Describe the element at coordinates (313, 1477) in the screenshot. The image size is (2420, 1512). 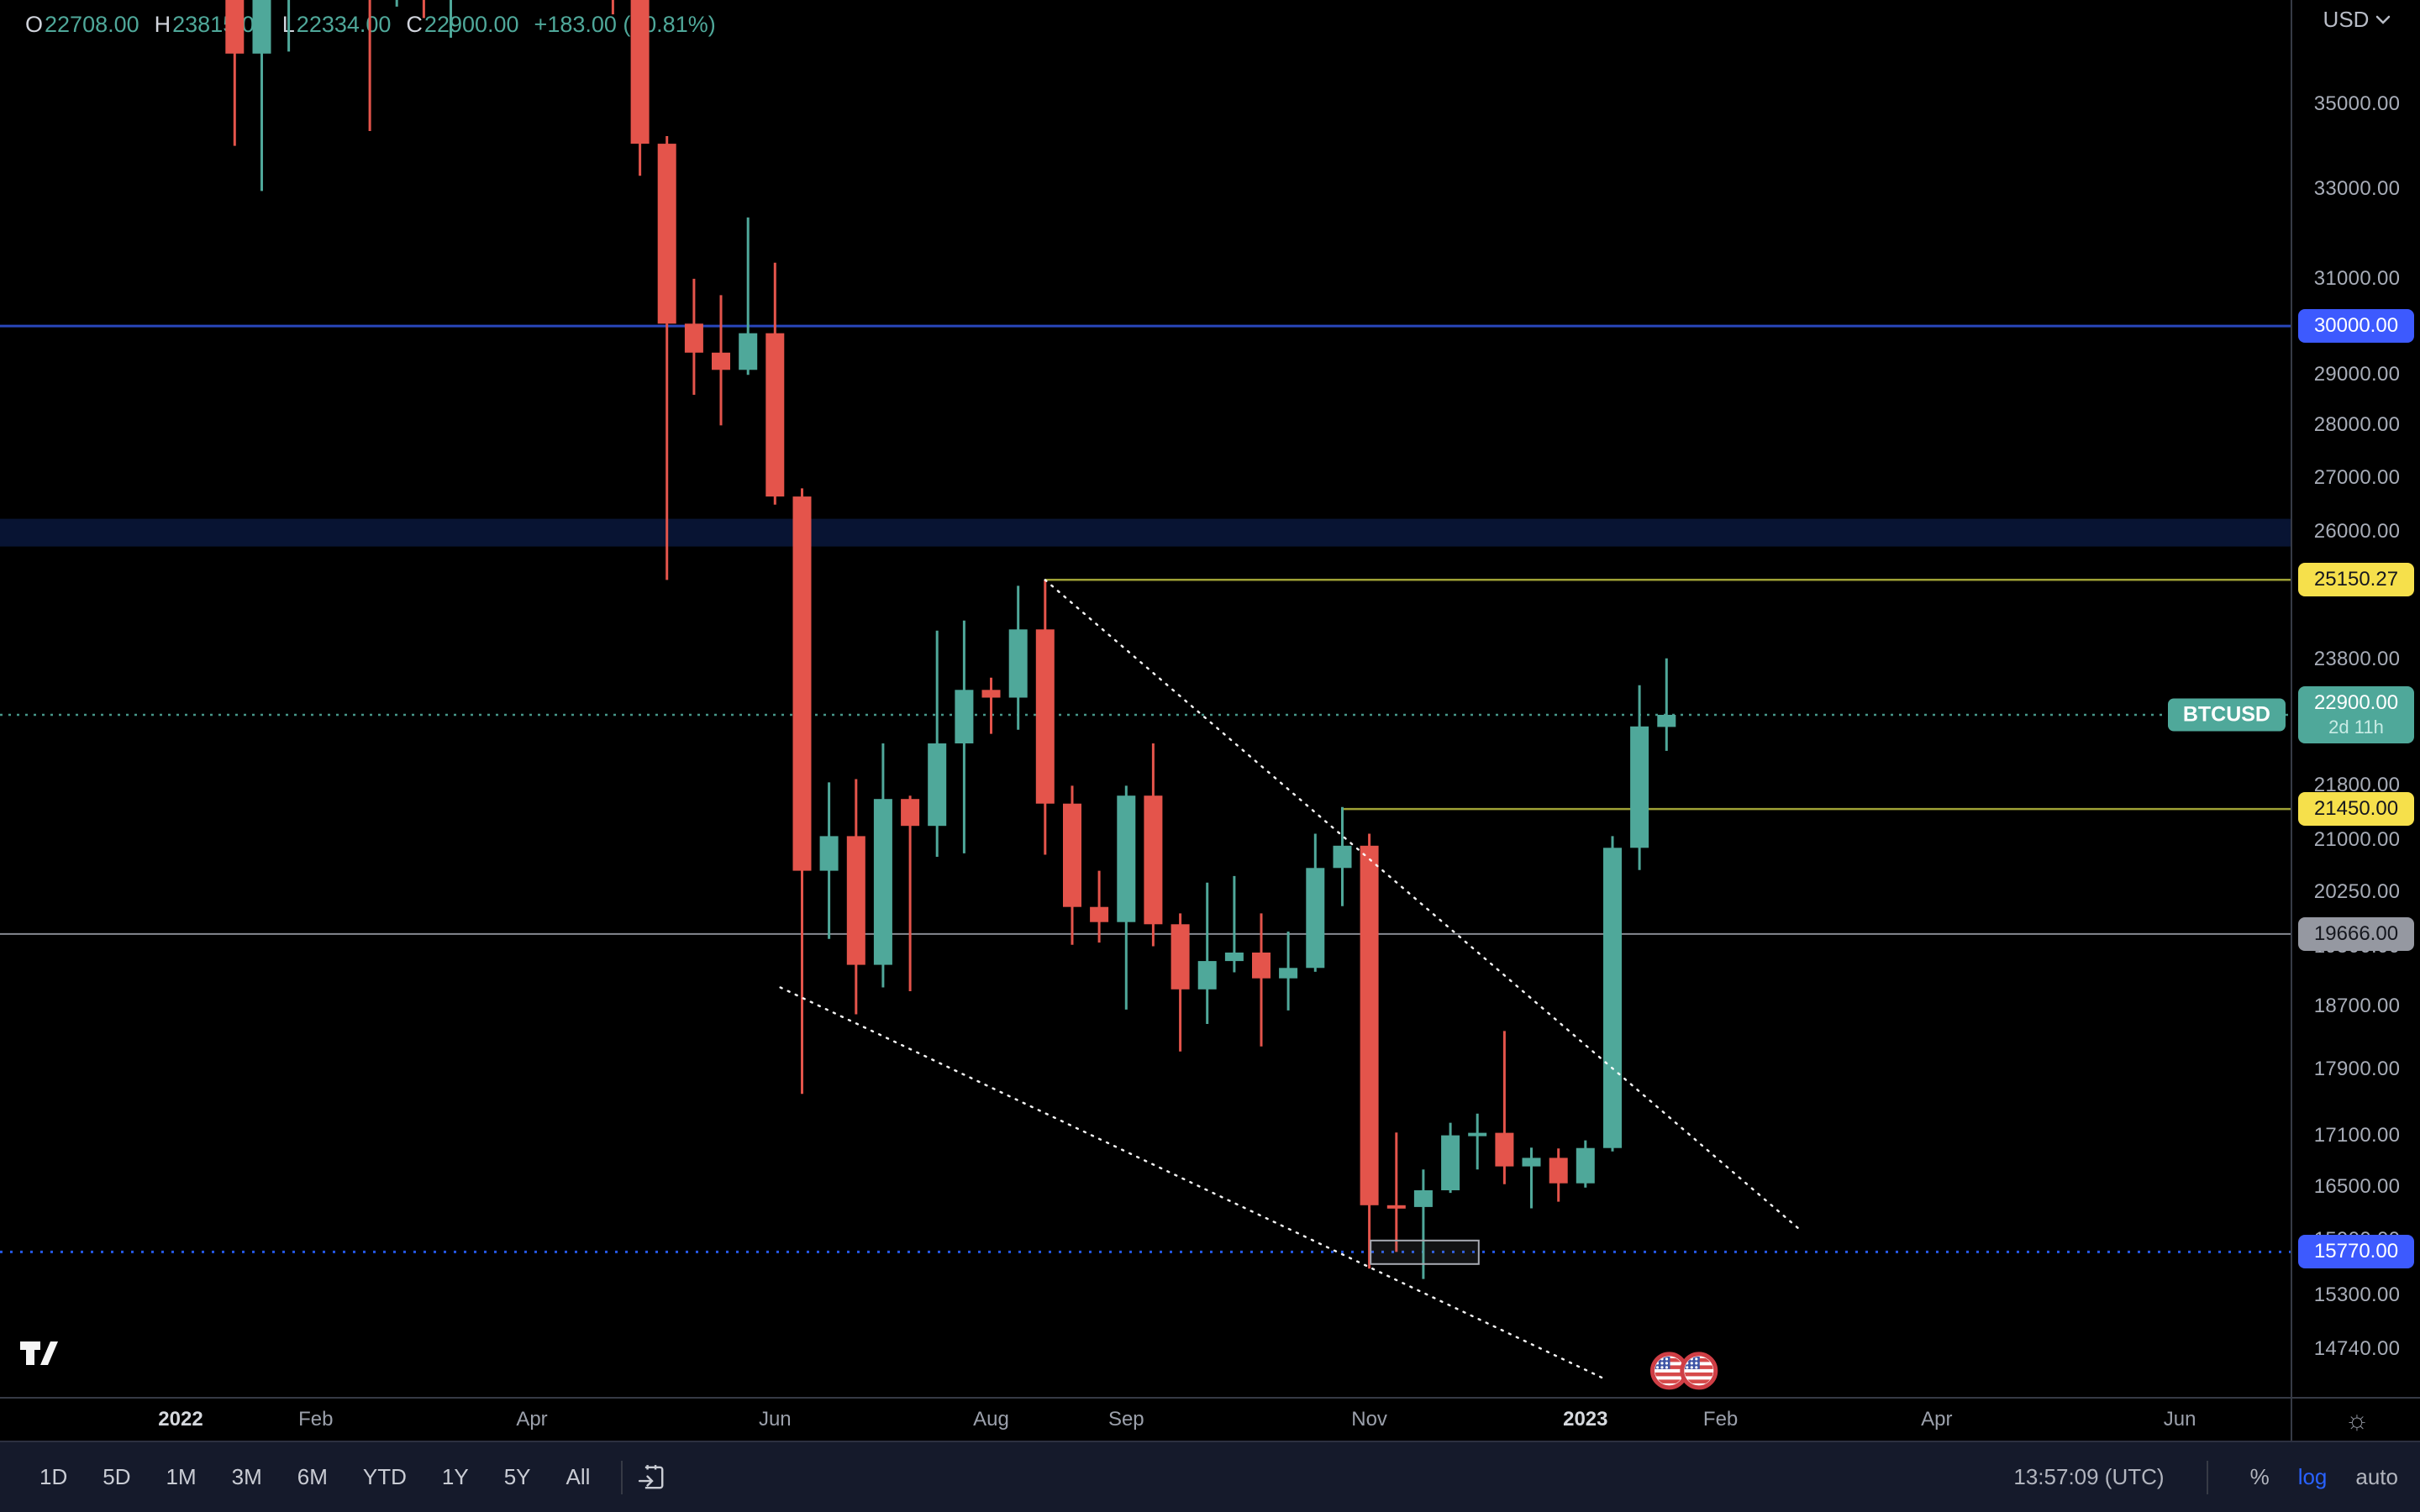
I see `range-button-6M: 6M` at that location.